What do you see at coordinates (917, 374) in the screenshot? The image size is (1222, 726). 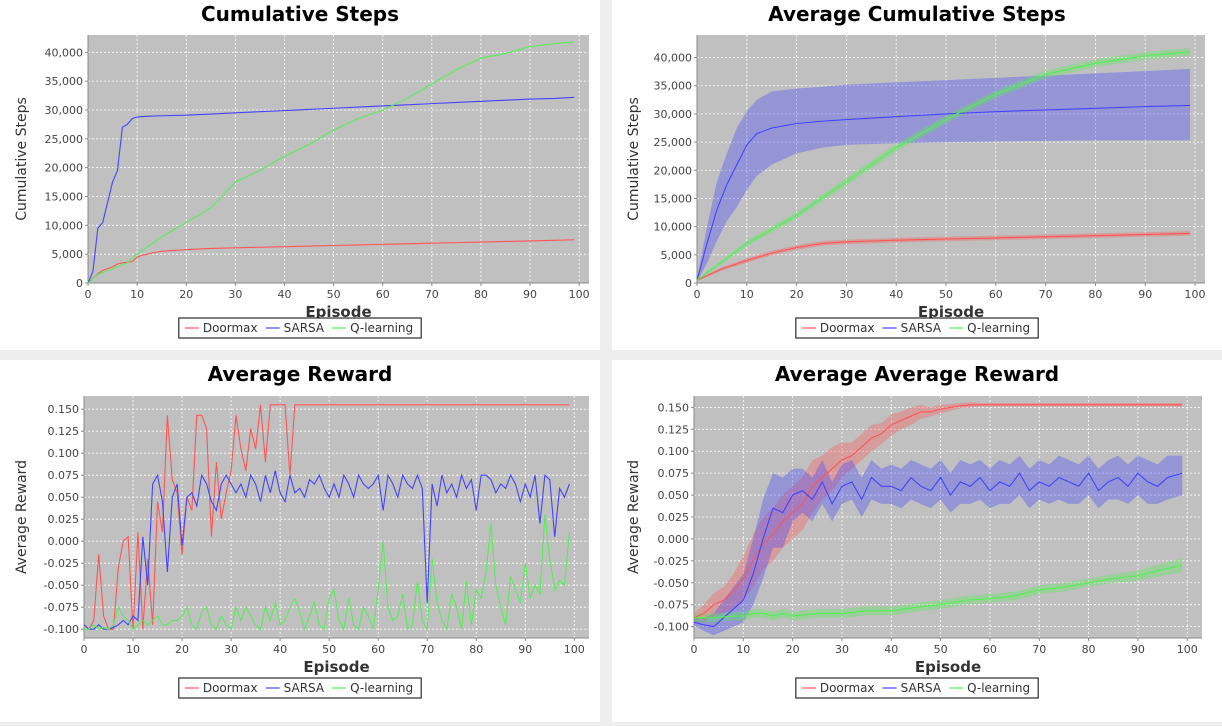 I see `chart-title: Average Average Reward` at bounding box center [917, 374].